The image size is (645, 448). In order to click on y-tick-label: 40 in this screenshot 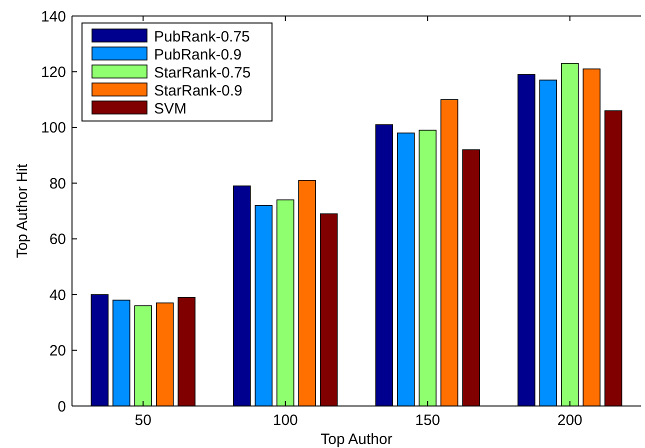, I will do `click(57, 295)`.